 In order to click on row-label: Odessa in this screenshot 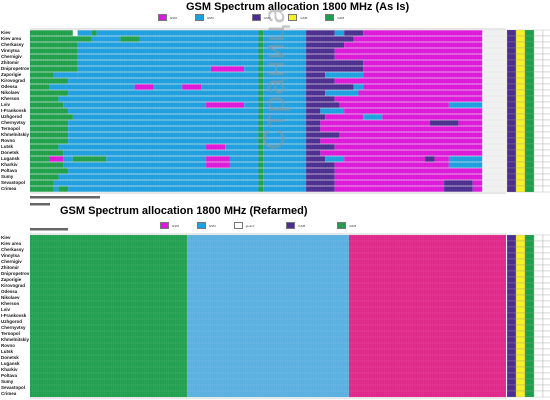, I will do `click(9, 86)`.